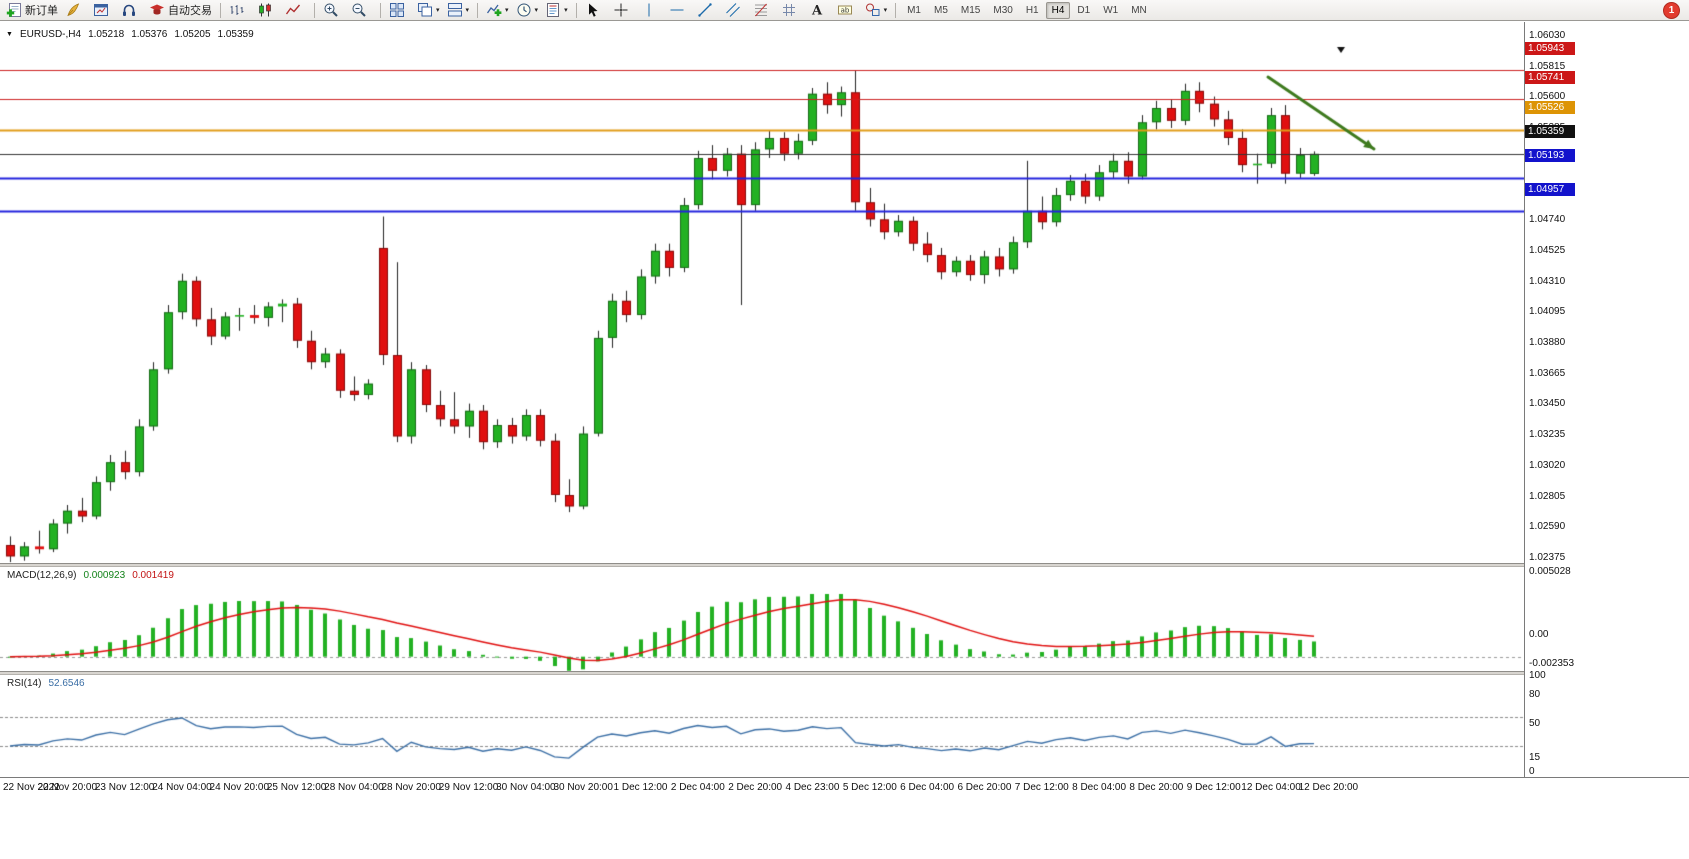 This screenshot has height=859, width=1689. Describe the element at coordinates (497, 10) in the screenshot. I see `add-indicator-button: ▾` at that location.